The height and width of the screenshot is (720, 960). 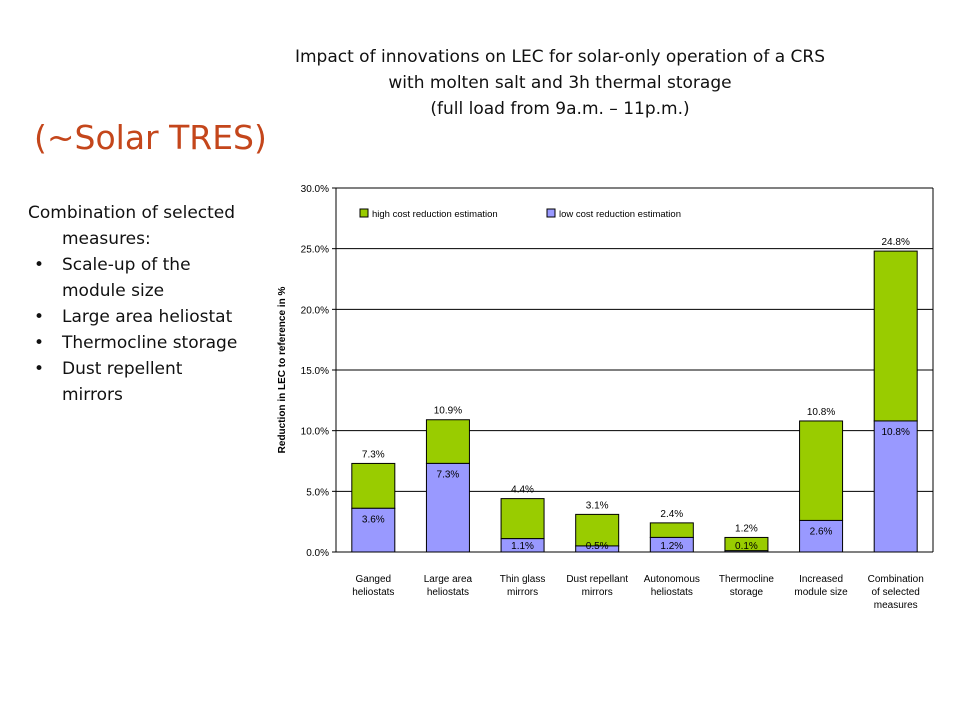 I want to click on bullet-item: • Thermocline storage, so click(x=135, y=343).